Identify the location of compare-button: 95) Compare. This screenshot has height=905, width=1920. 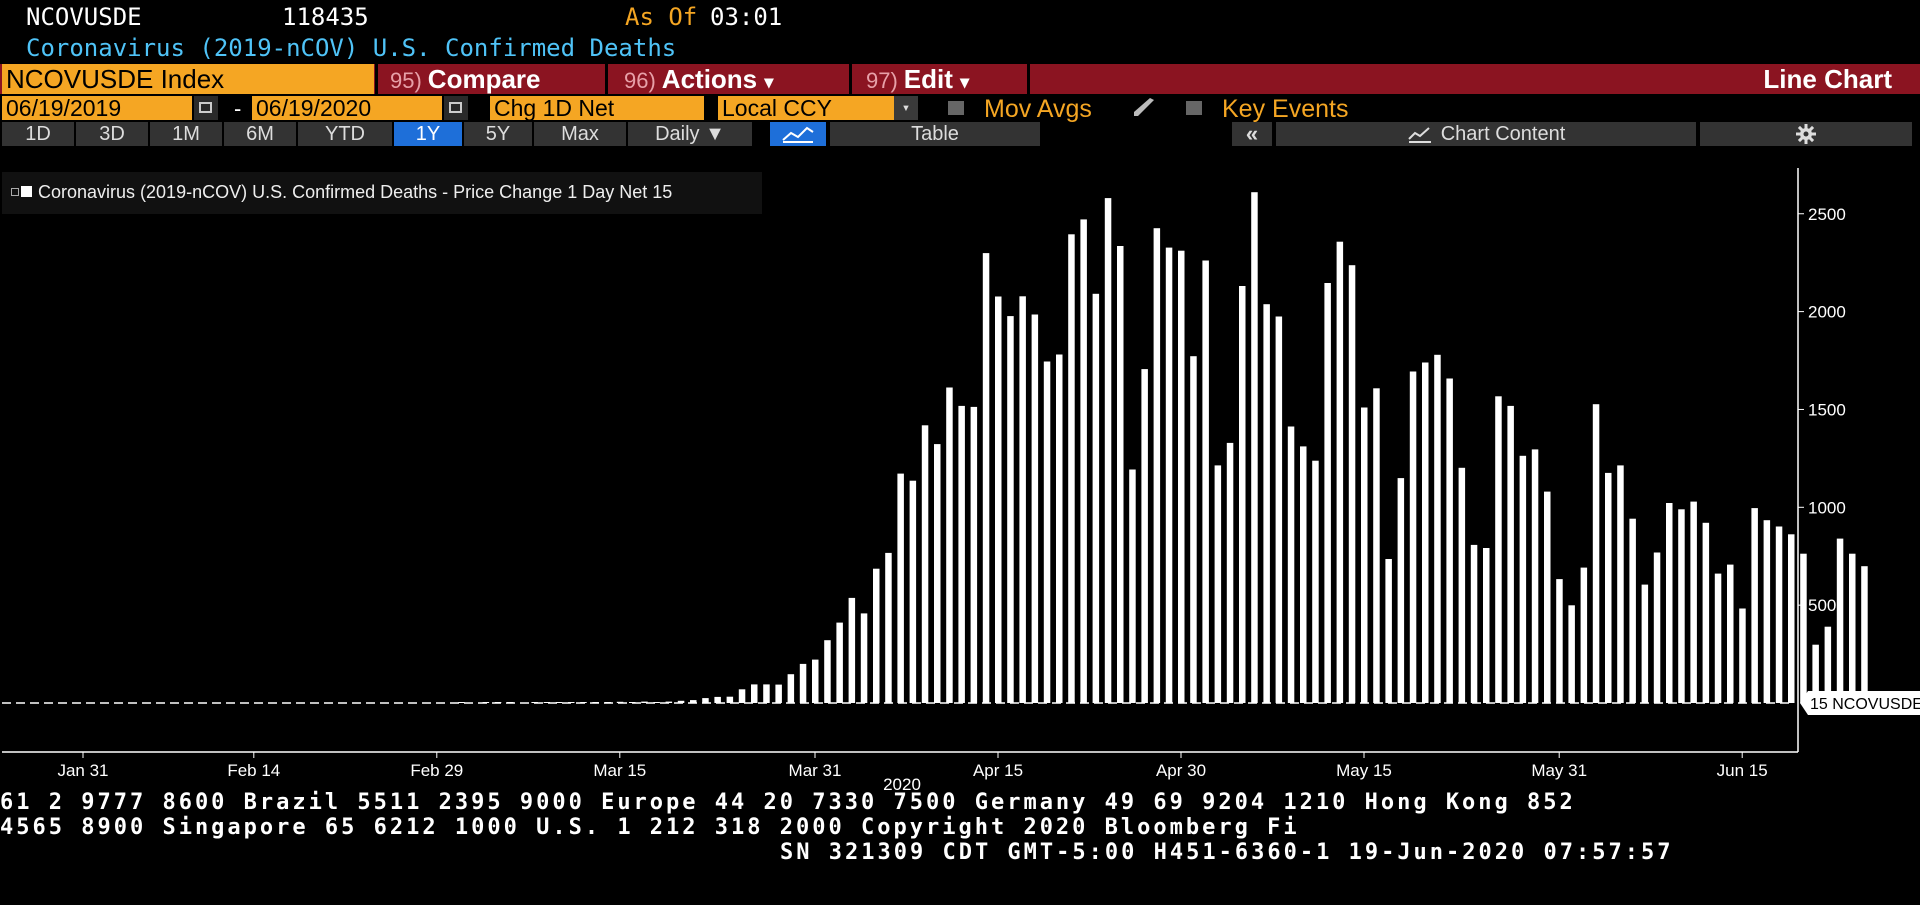
(491, 79).